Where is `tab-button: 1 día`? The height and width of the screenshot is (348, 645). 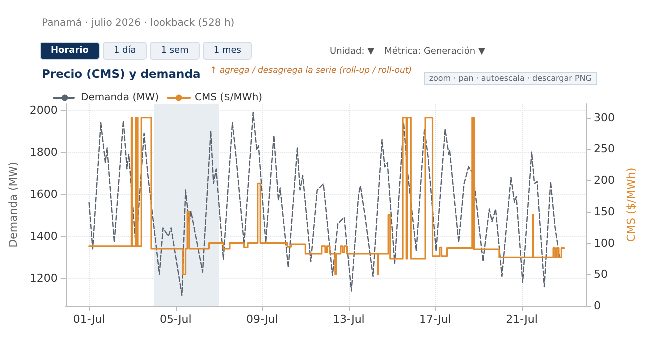
tab-button: 1 día is located at coordinates (125, 51).